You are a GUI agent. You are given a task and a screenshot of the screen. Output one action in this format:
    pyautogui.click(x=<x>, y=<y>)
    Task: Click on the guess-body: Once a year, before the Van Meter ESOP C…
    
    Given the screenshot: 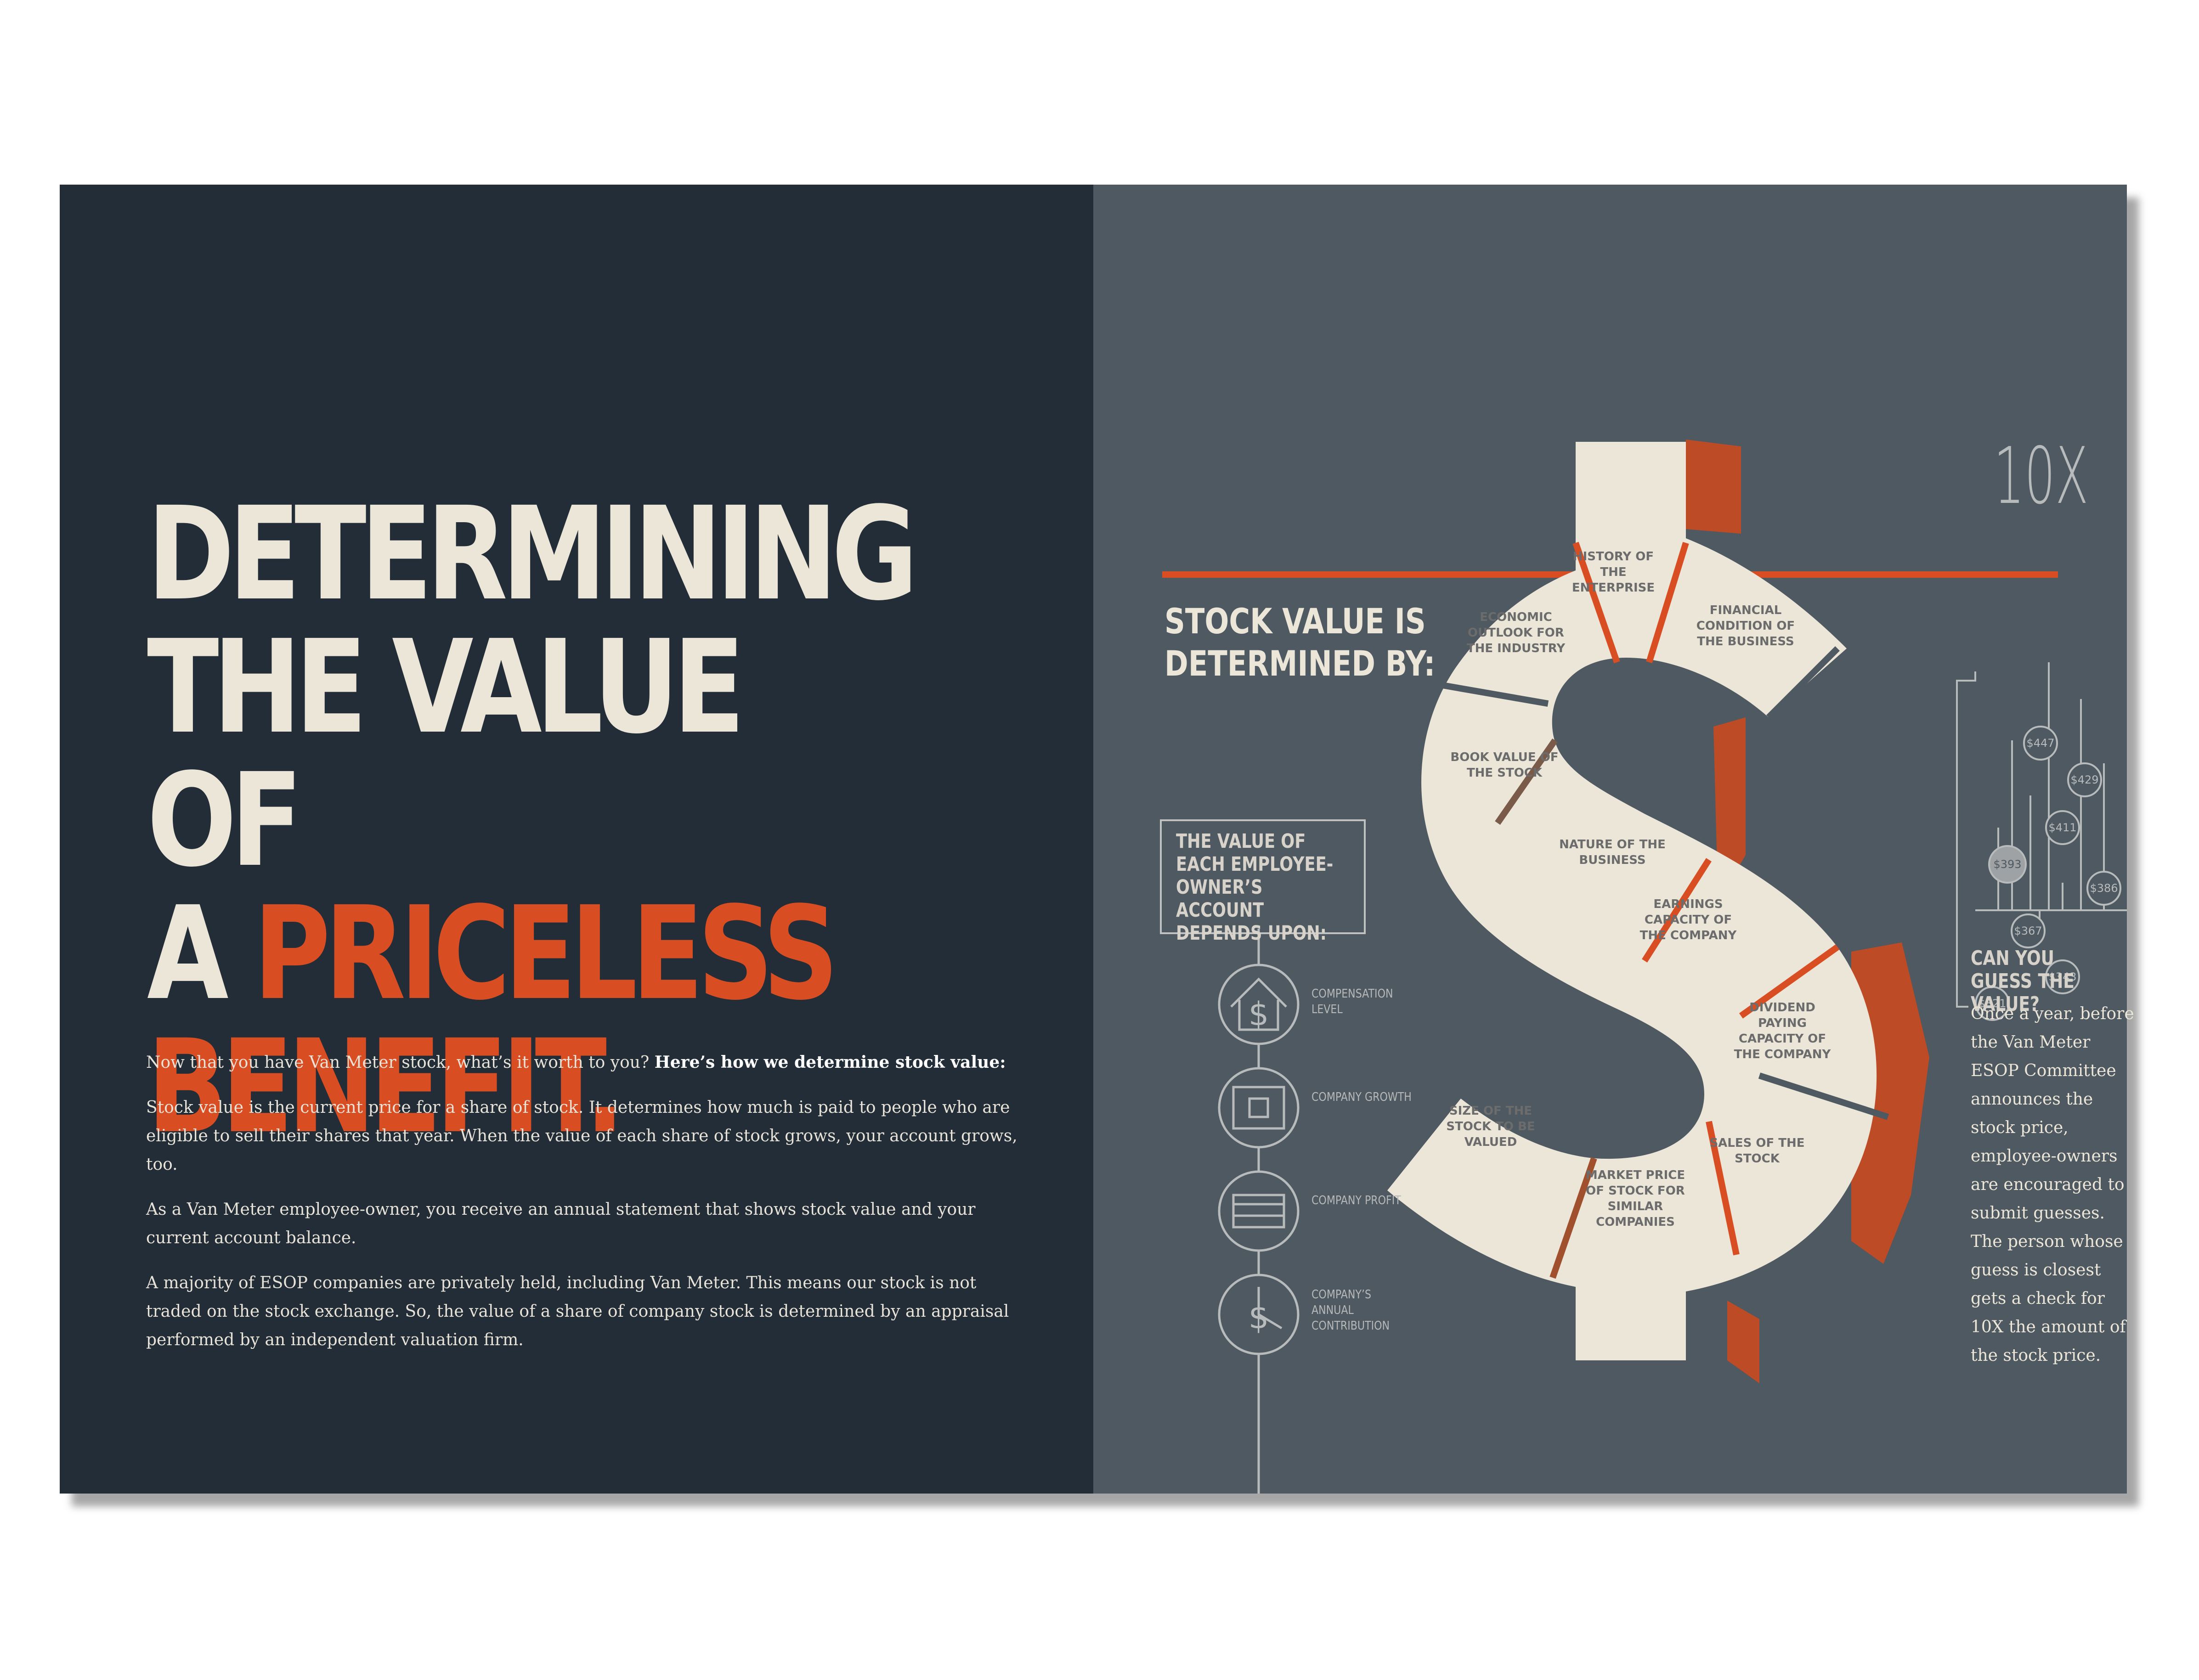 What is the action you would take?
    pyautogui.click(x=2052, y=1184)
    